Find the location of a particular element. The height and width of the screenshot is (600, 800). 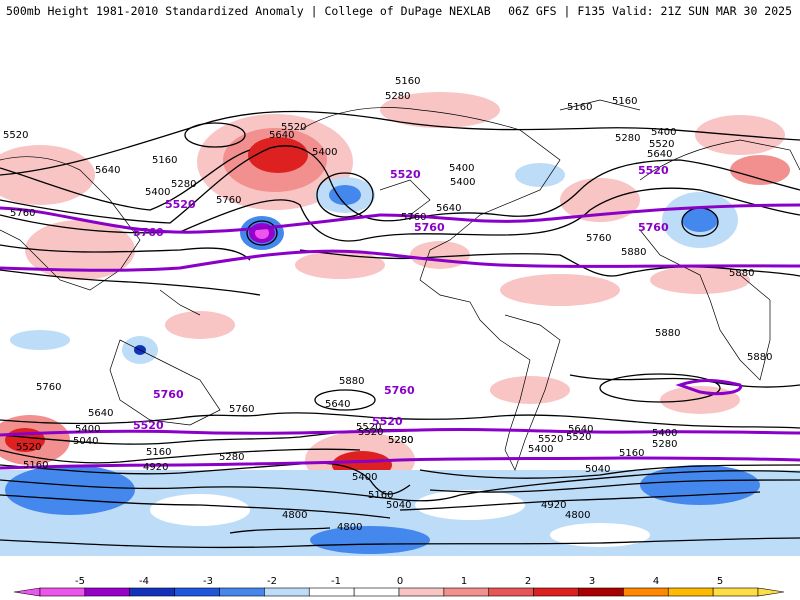

legend-tick-label: 5 is located at coordinates (720, 581).